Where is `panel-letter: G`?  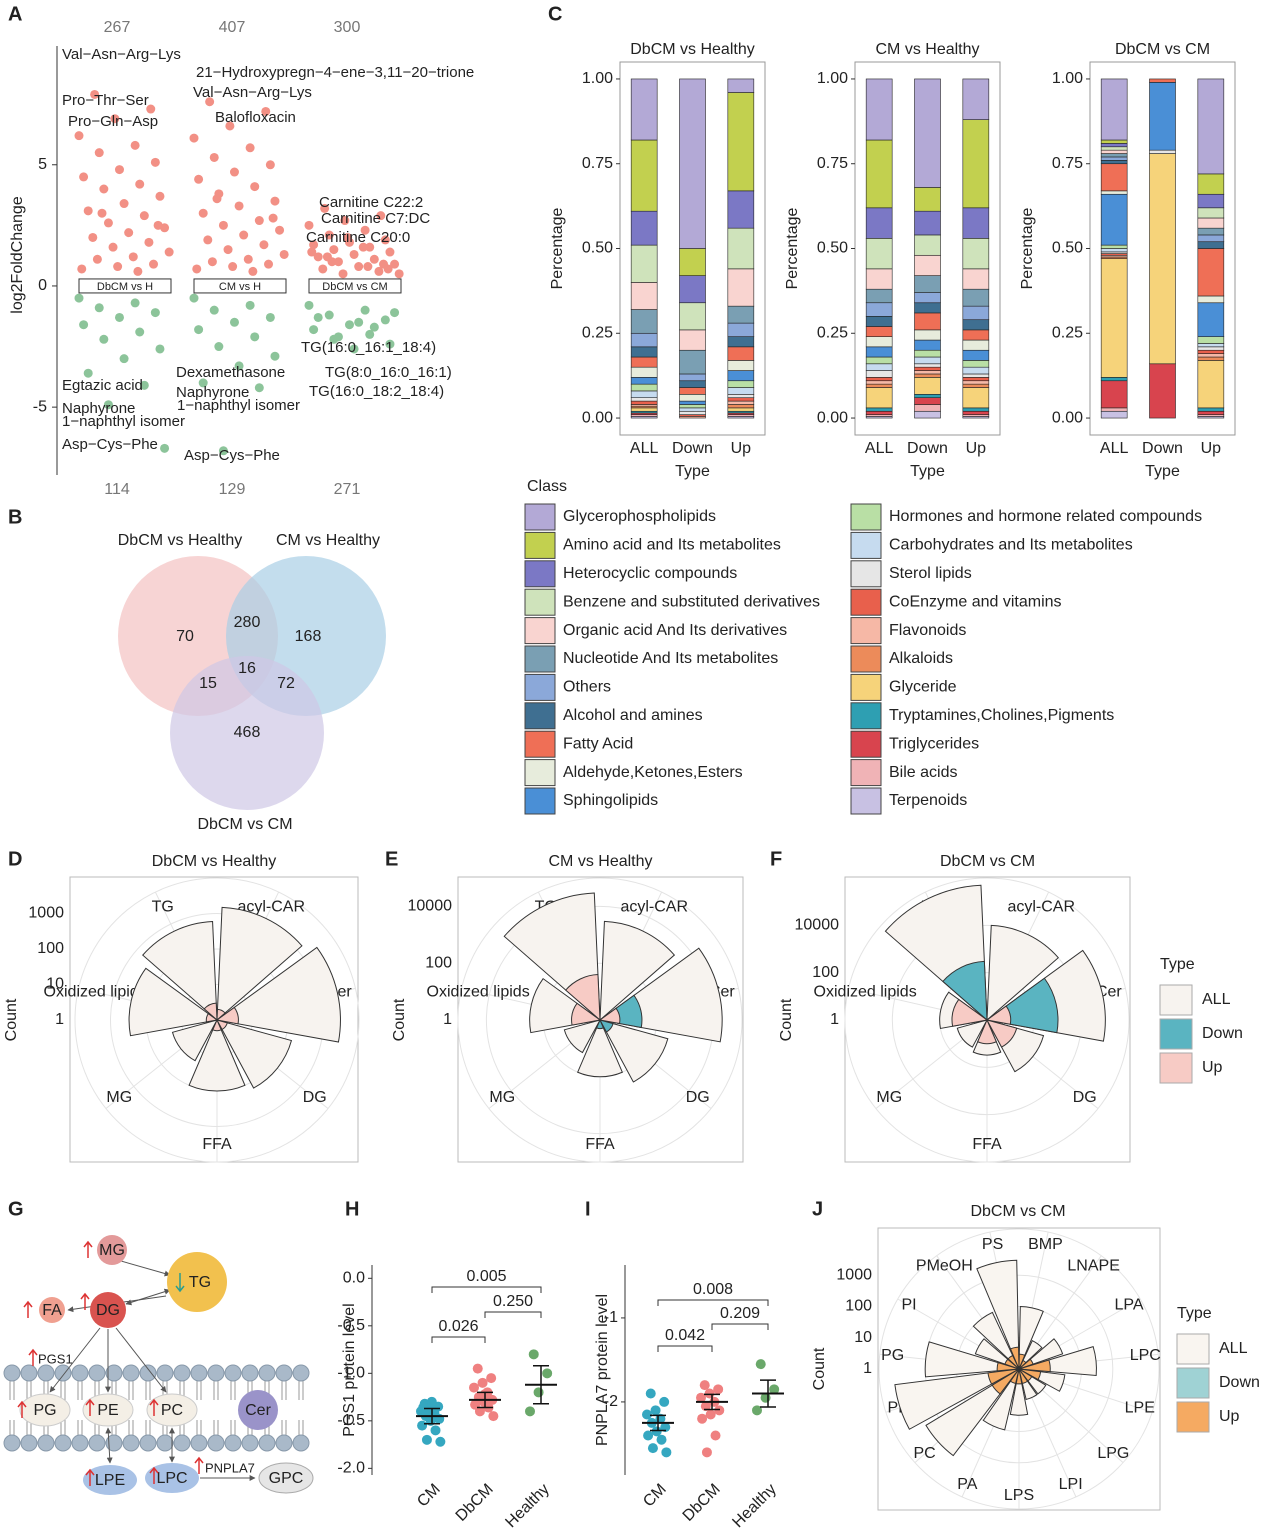
panel-letter: G is located at coordinates (16, 1209).